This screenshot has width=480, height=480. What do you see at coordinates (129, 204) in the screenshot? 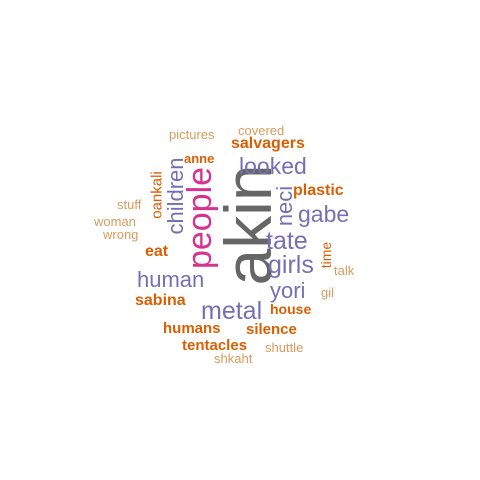
I see `word-stuff: stuff` at bounding box center [129, 204].